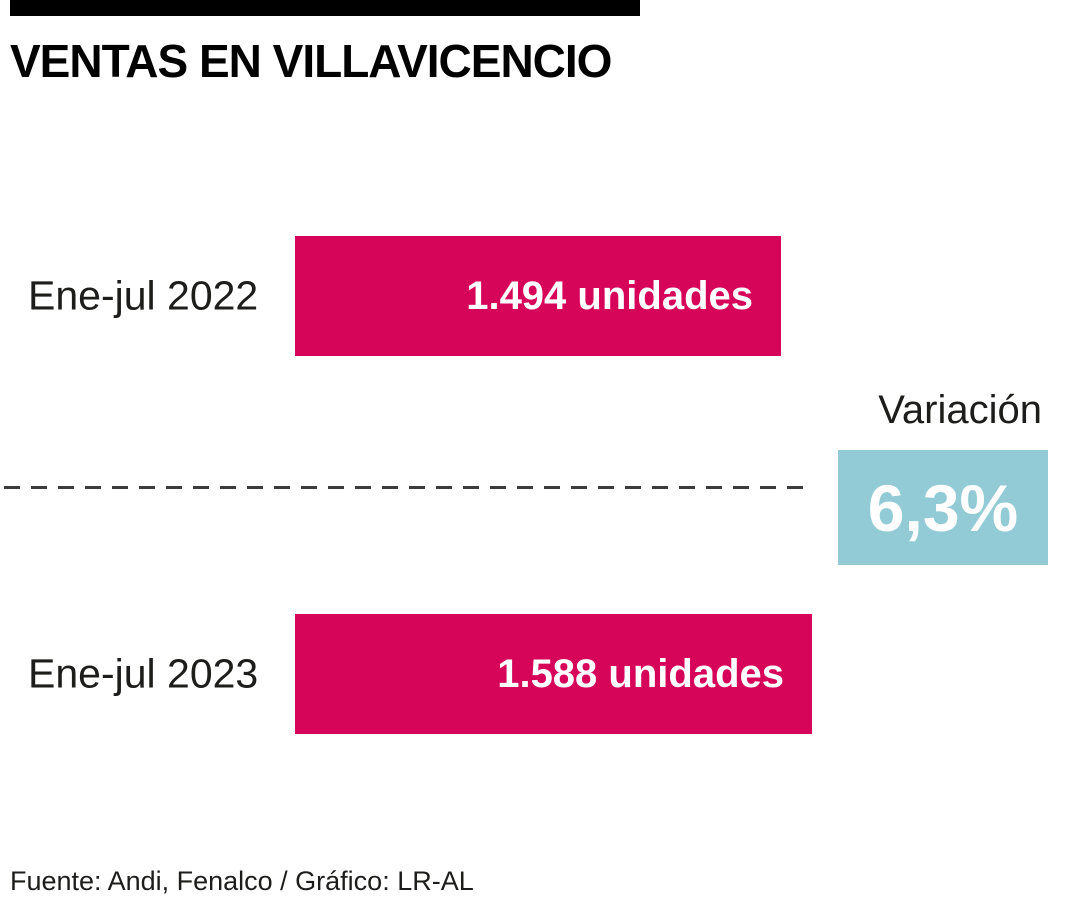 Image resolution: width=1080 pixels, height=900 pixels. I want to click on value-bar-2023: 1.588 unidades, so click(553, 674).